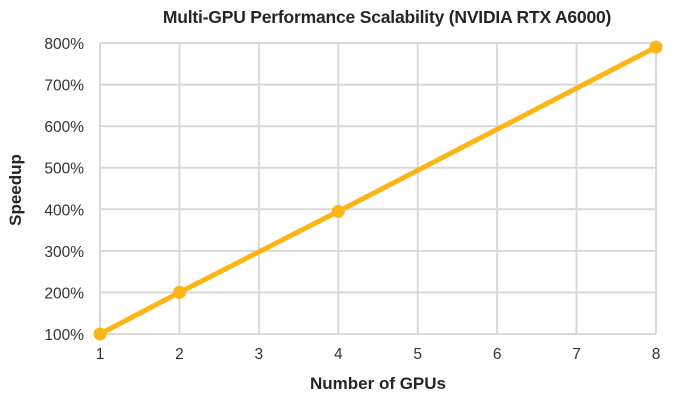 The height and width of the screenshot is (404, 674). Describe the element at coordinates (259, 354) in the screenshot. I see `x-tick-label: 3` at that location.